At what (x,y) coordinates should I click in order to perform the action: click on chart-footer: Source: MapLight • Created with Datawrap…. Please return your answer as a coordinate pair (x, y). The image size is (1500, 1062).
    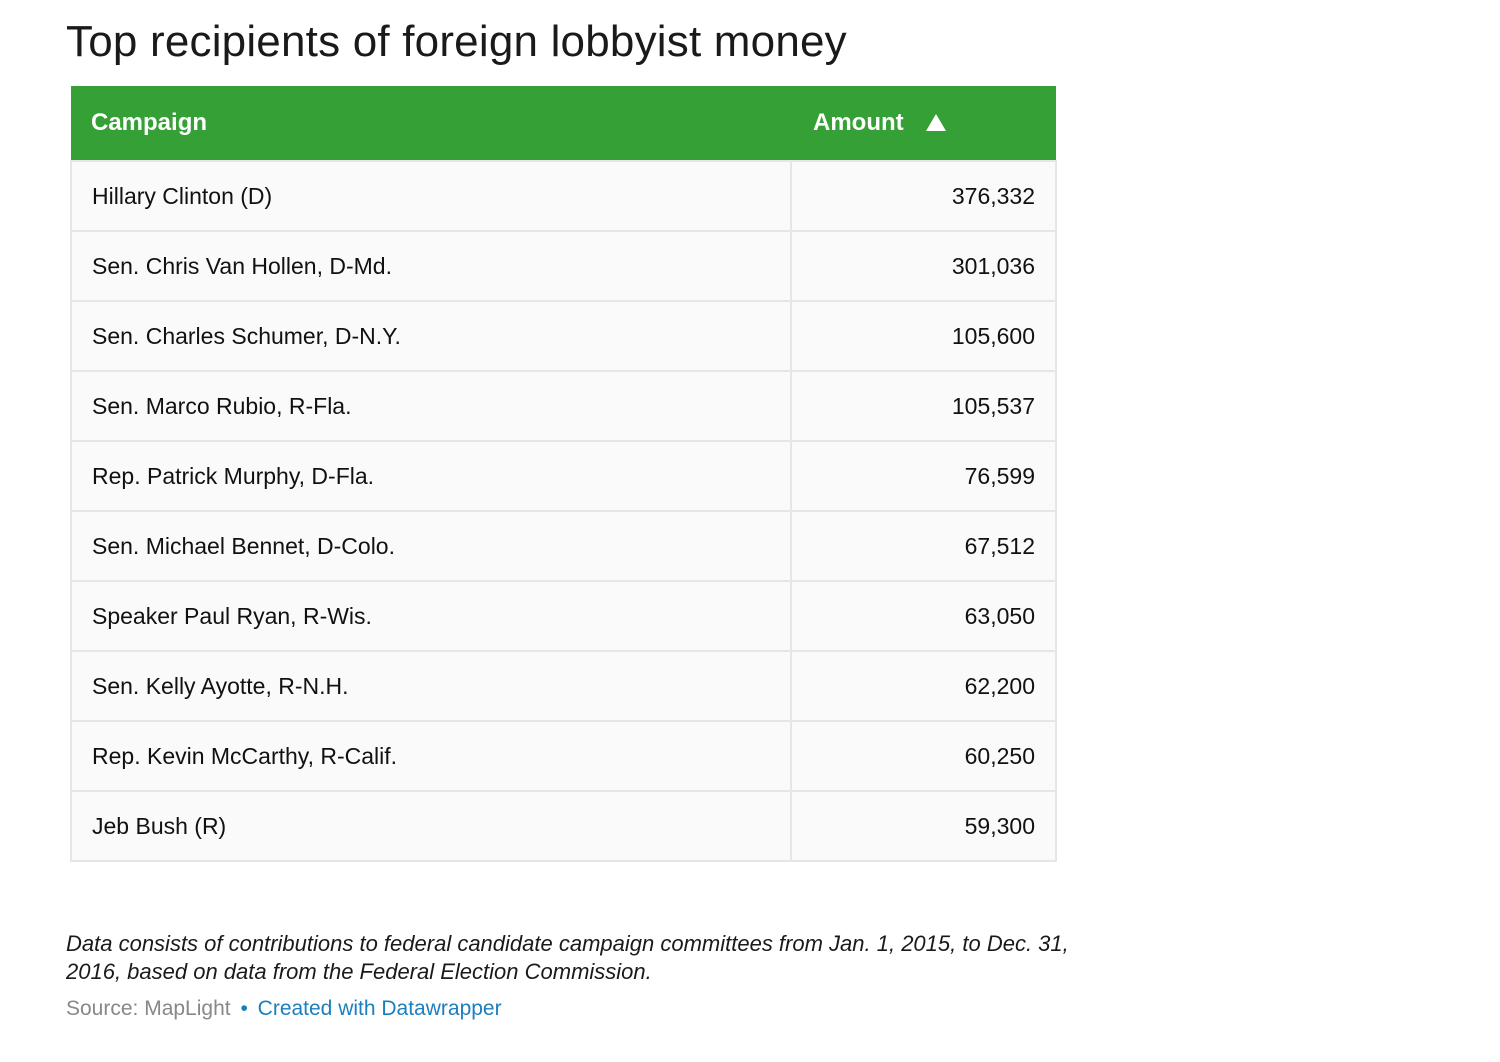
    Looking at the image, I should click on (284, 1009).